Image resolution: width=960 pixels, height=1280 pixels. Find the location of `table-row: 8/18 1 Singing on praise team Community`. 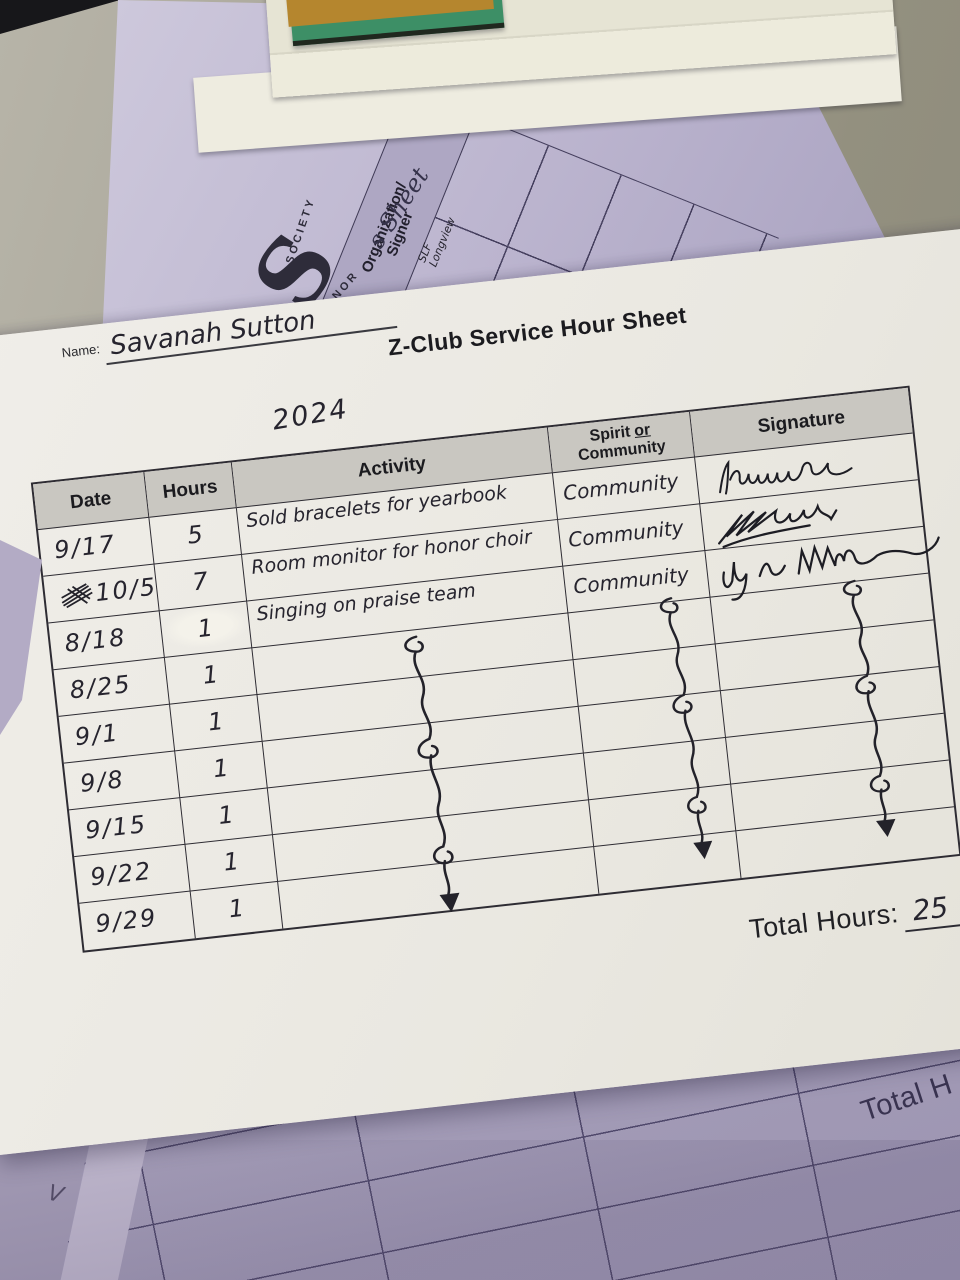

table-row: 8/18 1 Singing on praise team Community is located at coordinates (494, 598).